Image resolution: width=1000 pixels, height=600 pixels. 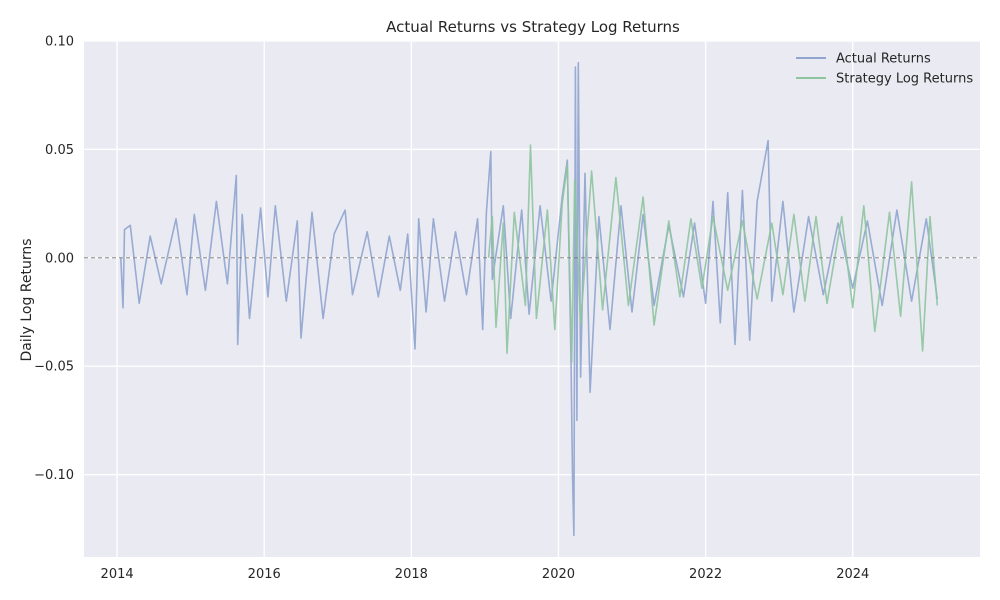 What do you see at coordinates (904, 79) in the screenshot?
I see `legend-label: Strategy Log Returns` at bounding box center [904, 79].